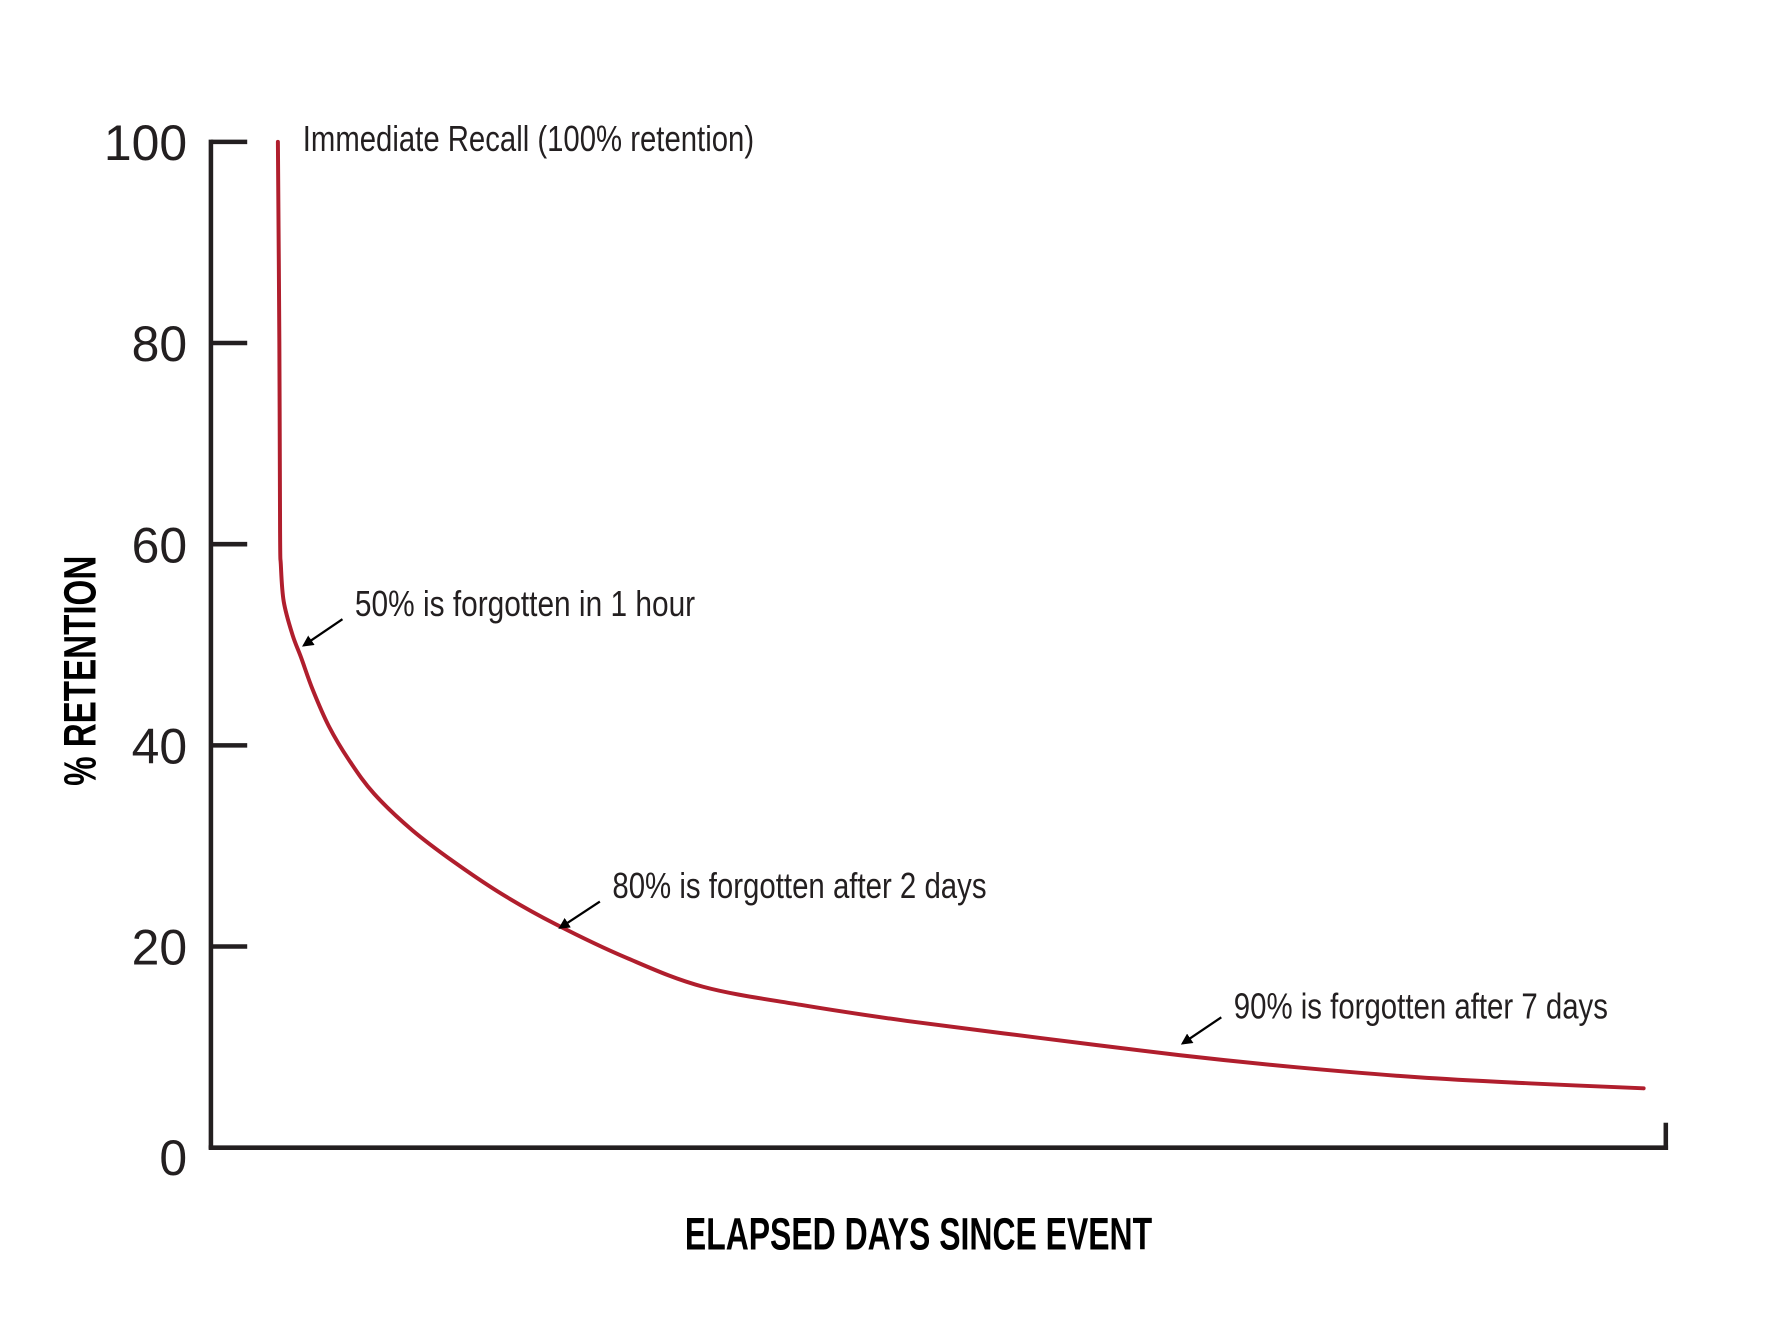 The width and height of the screenshot is (1769, 1336). What do you see at coordinates (1421, 1005) in the screenshot?
I see `annotation-7-days: 90% is forgotten after 7 days` at bounding box center [1421, 1005].